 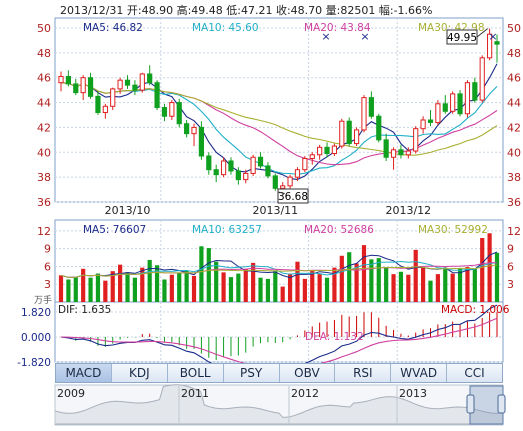 What do you see at coordinates (279, 404) in the screenshot?
I see `timeline-area` at bounding box center [279, 404].